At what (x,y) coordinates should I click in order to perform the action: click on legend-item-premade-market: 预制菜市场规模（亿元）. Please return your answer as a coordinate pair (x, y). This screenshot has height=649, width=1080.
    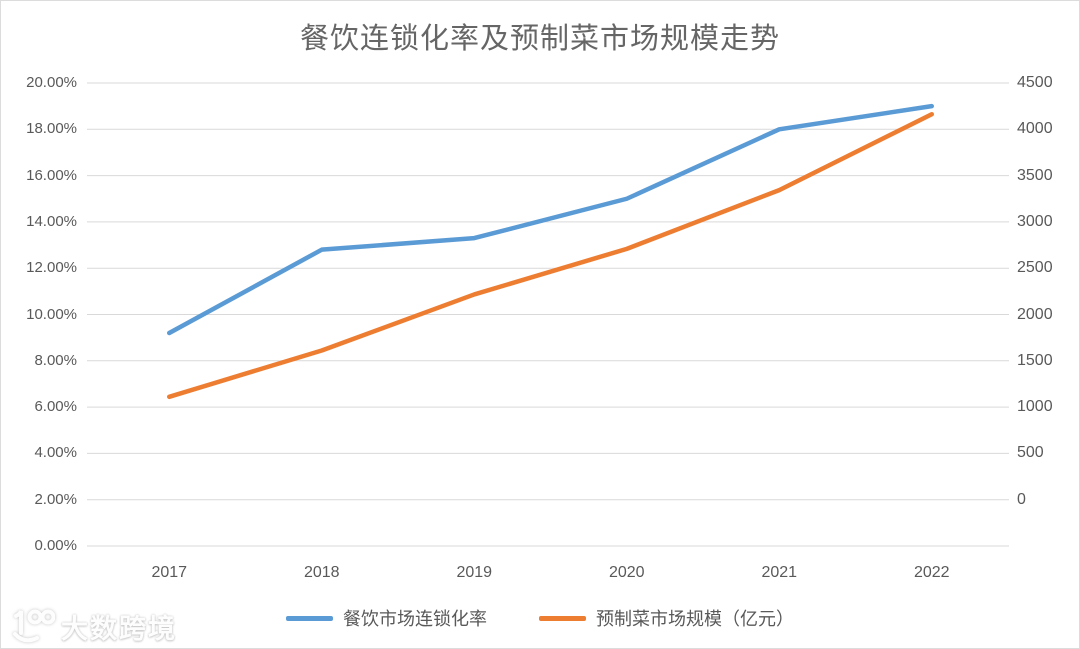
    Looking at the image, I should click on (666, 618).